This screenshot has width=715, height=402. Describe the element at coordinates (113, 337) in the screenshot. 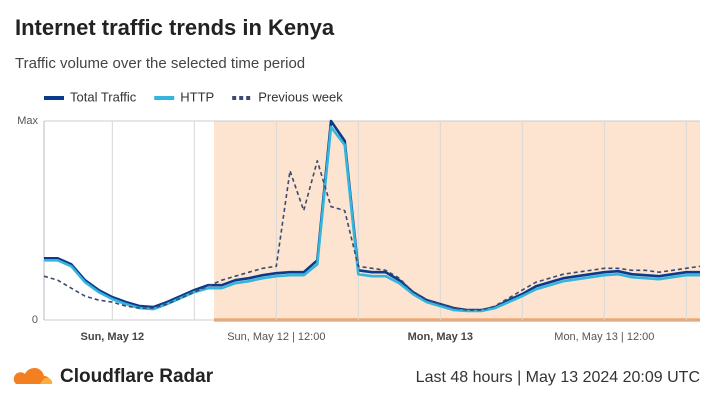

I see `x-tick-label: Sun, May 12` at that location.